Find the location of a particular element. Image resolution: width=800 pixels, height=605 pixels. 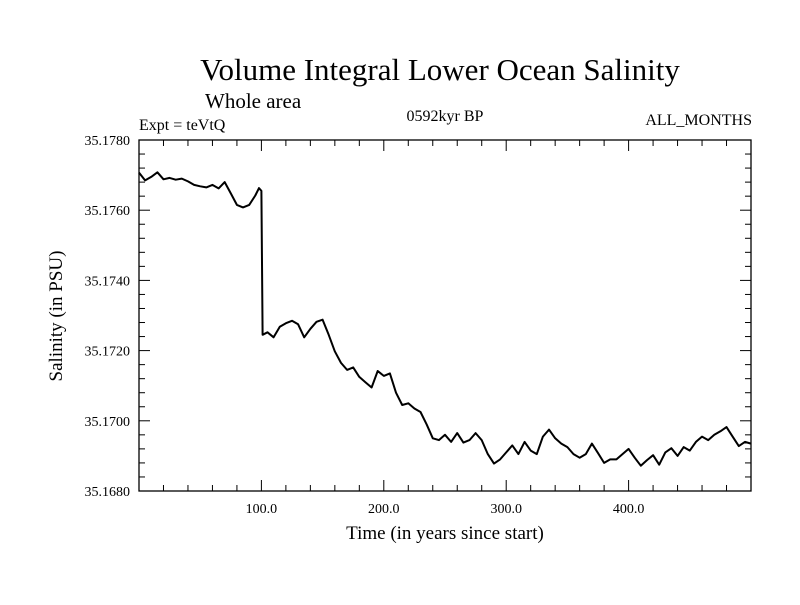

x-tick-label: 200.0 is located at coordinates (384, 509).